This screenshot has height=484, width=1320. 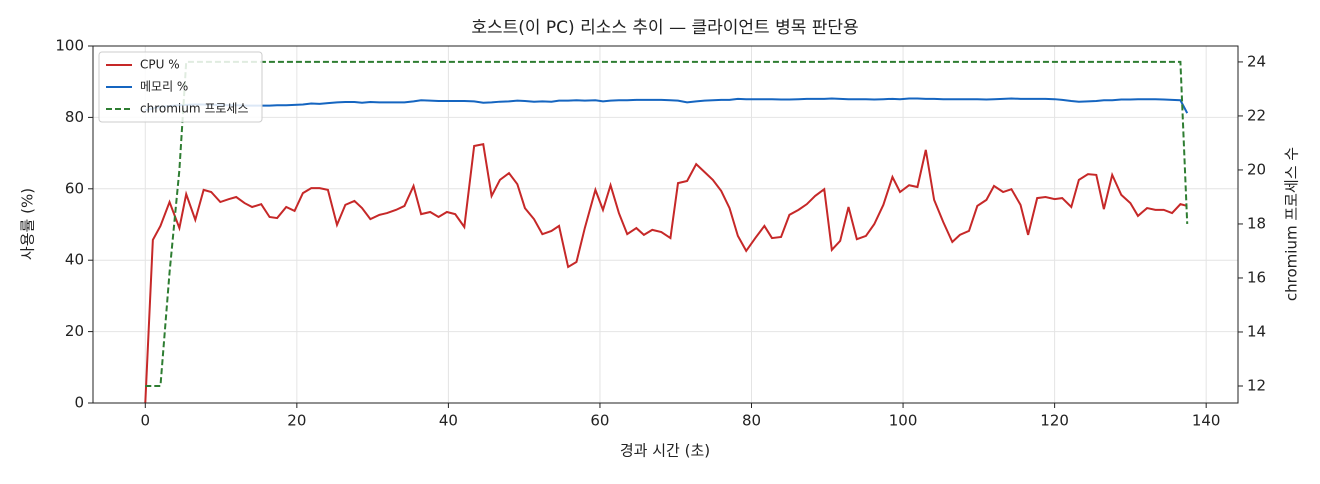 What do you see at coordinates (903, 421) in the screenshot?
I see `x-tick-label: 100` at bounding box center [903, 421].